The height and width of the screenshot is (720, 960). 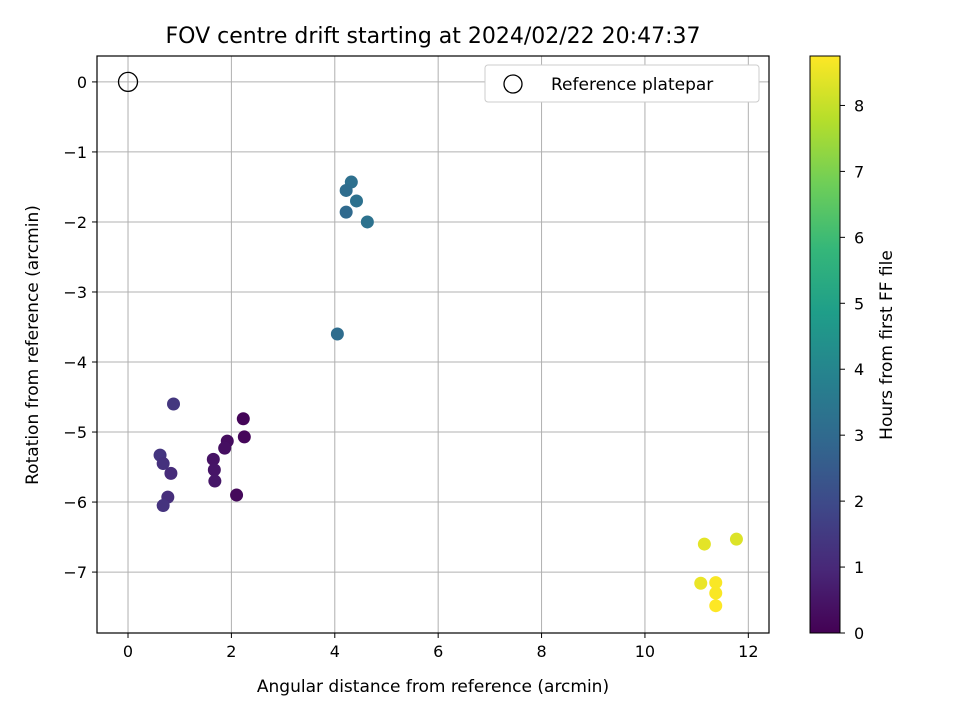 What do you see at coordinates (433, 687) in the screenshot?
I see `x-axis-label: Angular distance from reference (arcmin)` at bounding box center [433, 687].